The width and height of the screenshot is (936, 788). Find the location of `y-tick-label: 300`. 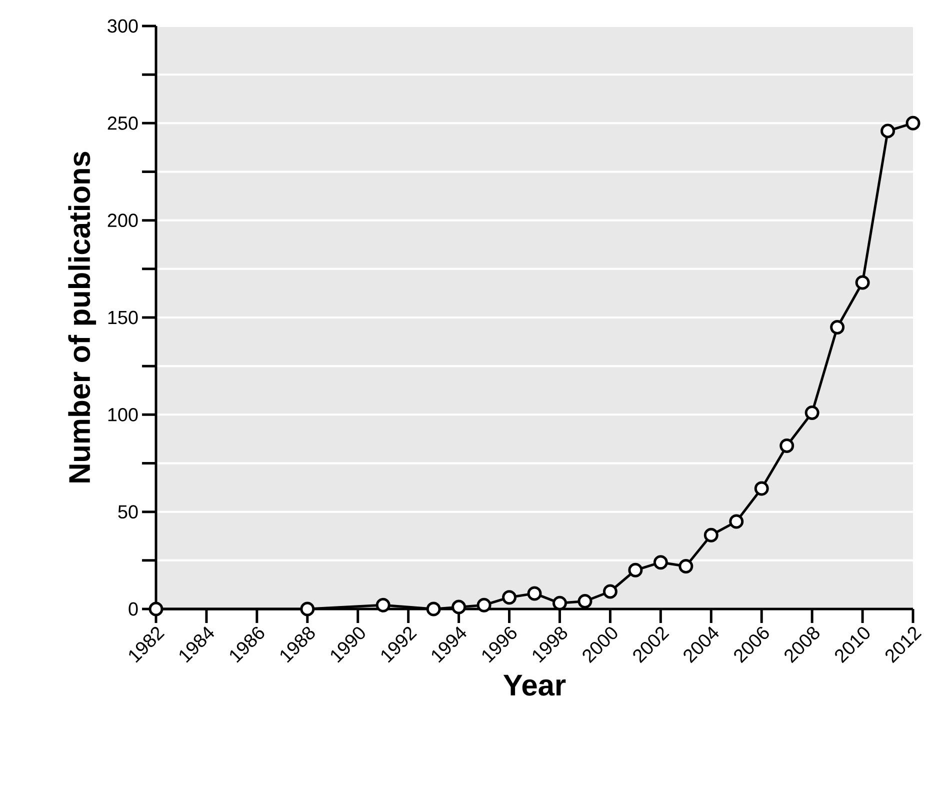

y-tick-label: 300 is located at coordinates (123, 26).